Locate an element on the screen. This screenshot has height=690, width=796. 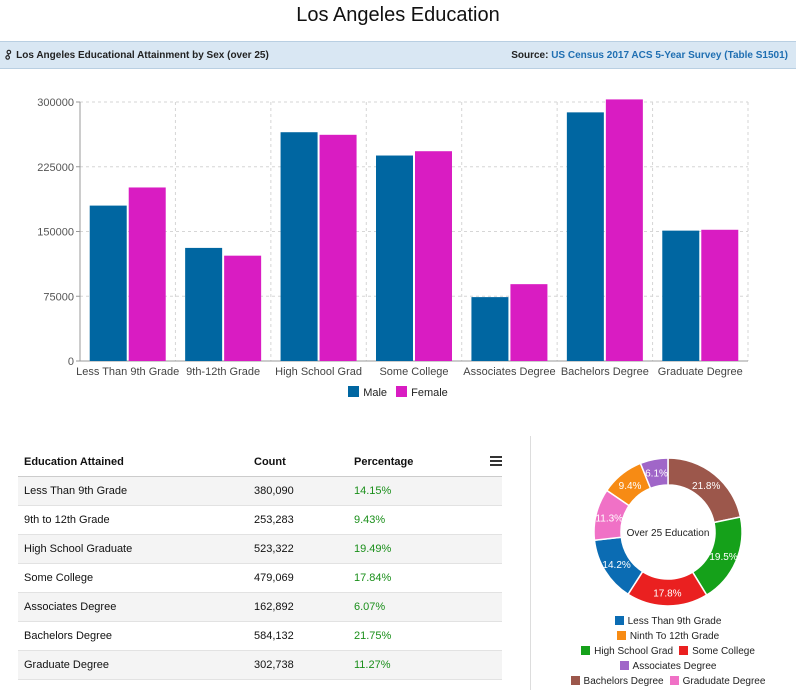
page-title: Los Angeles Education is located at coordinates (398, 15).